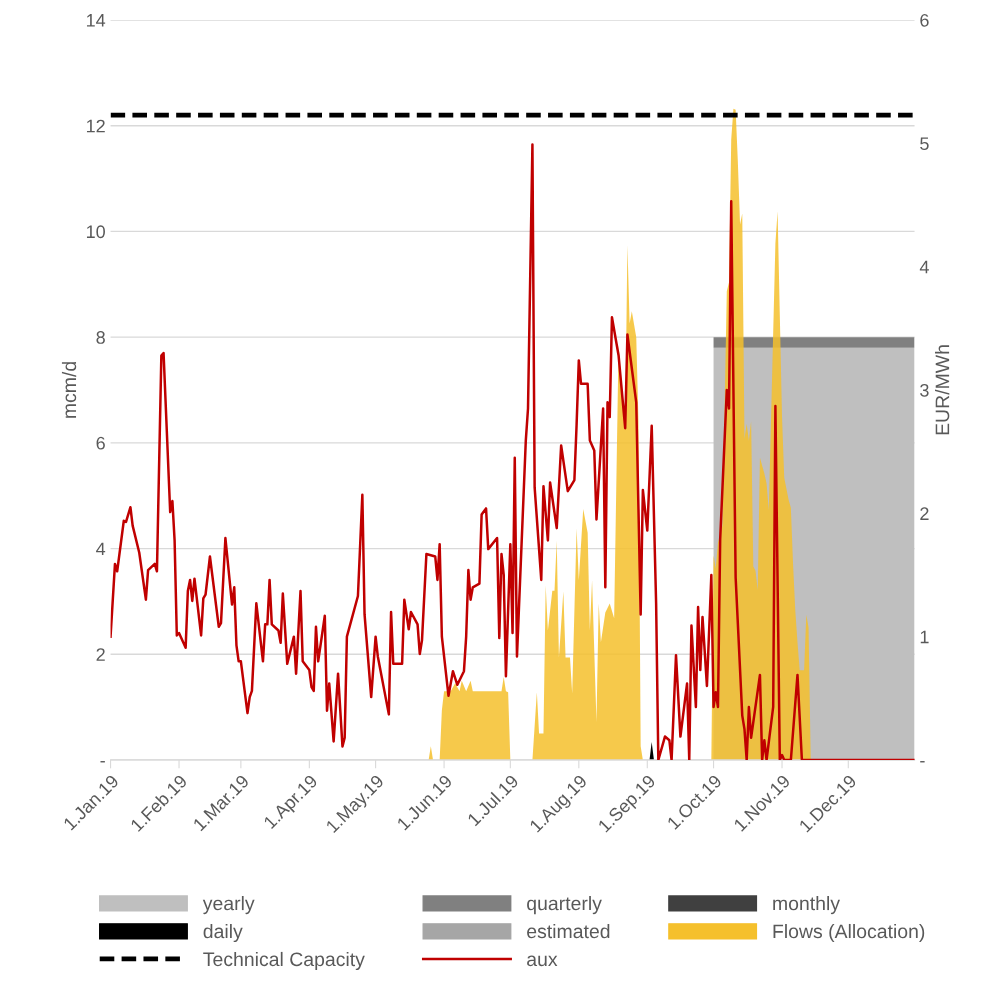  I want to click on y2-tick-label: 2, so click(924, 513).